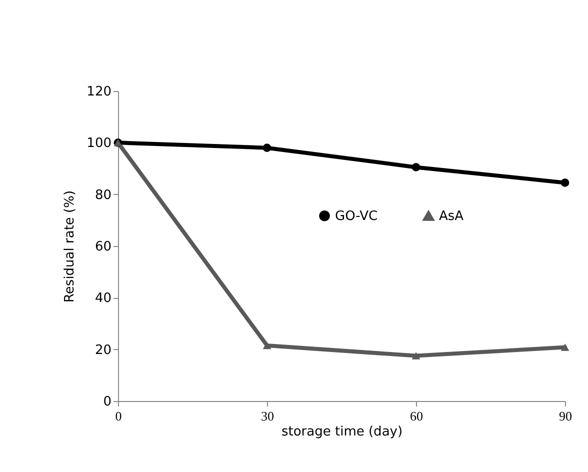  What do you see at coordinates (103, 350) in the screenshot?
I see `y-tick-label: 20` at bounding box center [103, 350].